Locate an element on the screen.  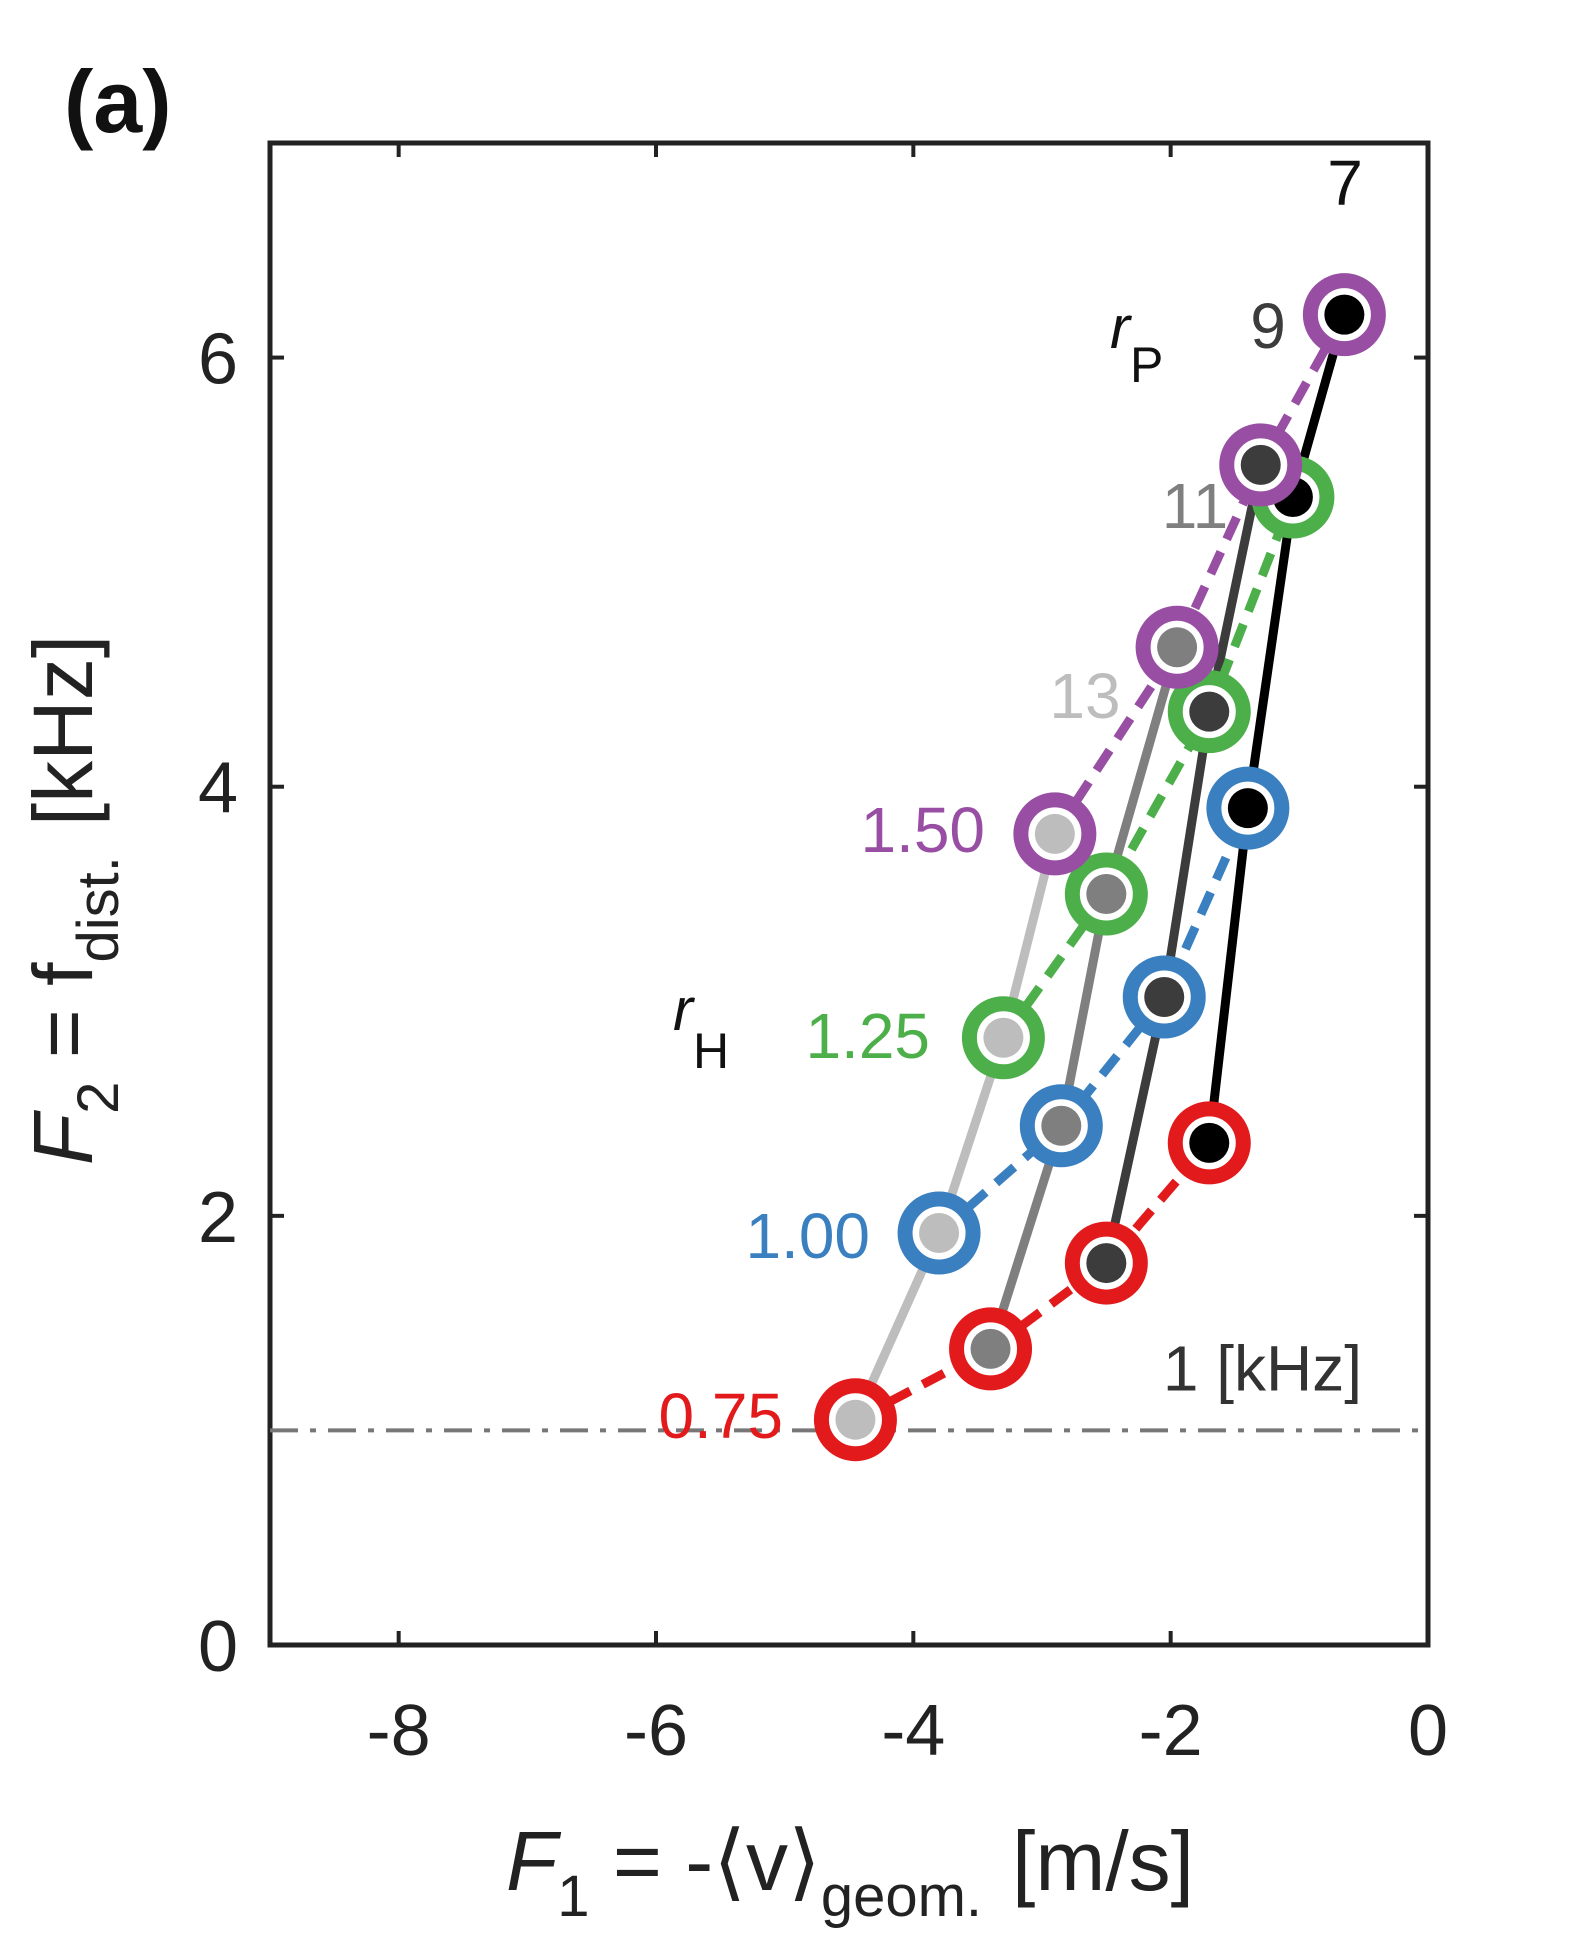
rH-label: rH is located at coordinates (701, 1027).